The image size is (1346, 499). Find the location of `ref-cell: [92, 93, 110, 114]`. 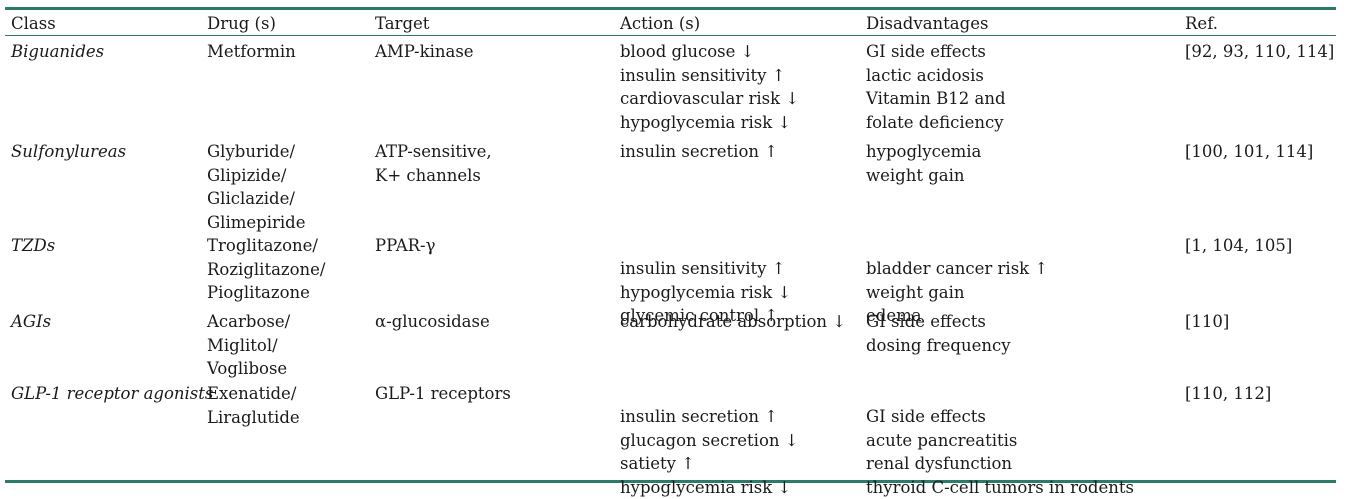

ref-cell: [92, 93, 110, 114] is located at coordinates (1259, 52).